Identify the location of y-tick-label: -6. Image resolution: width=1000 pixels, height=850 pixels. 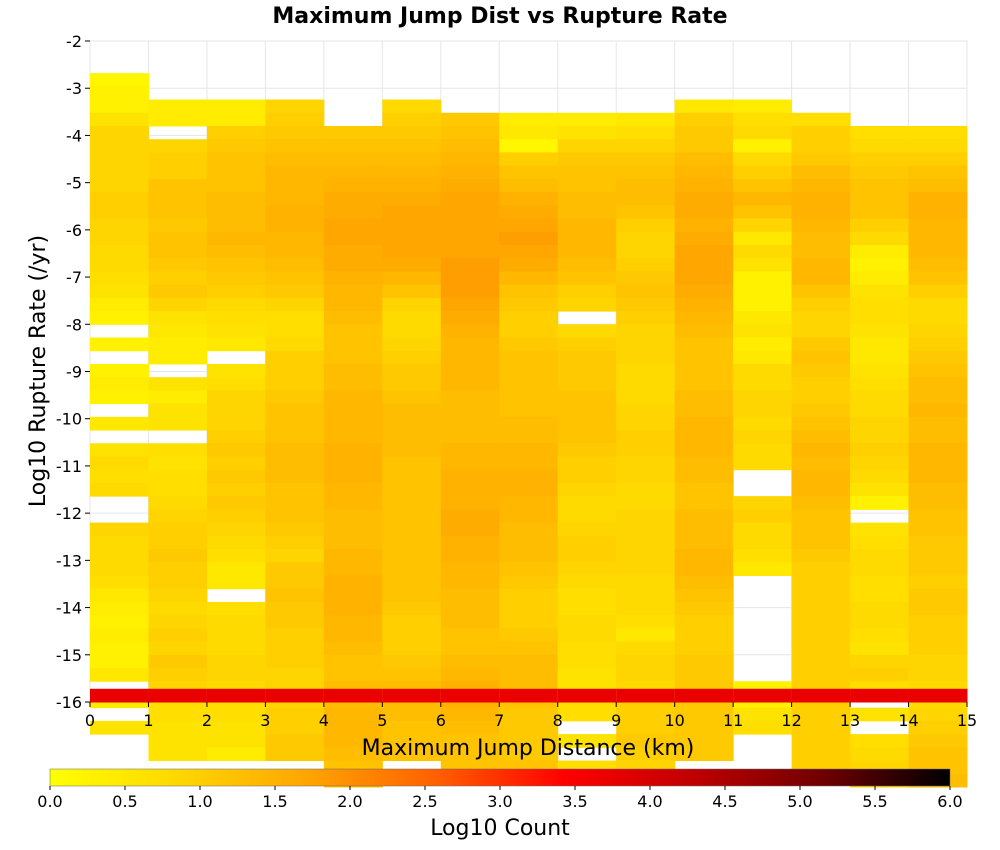
(74, 230).